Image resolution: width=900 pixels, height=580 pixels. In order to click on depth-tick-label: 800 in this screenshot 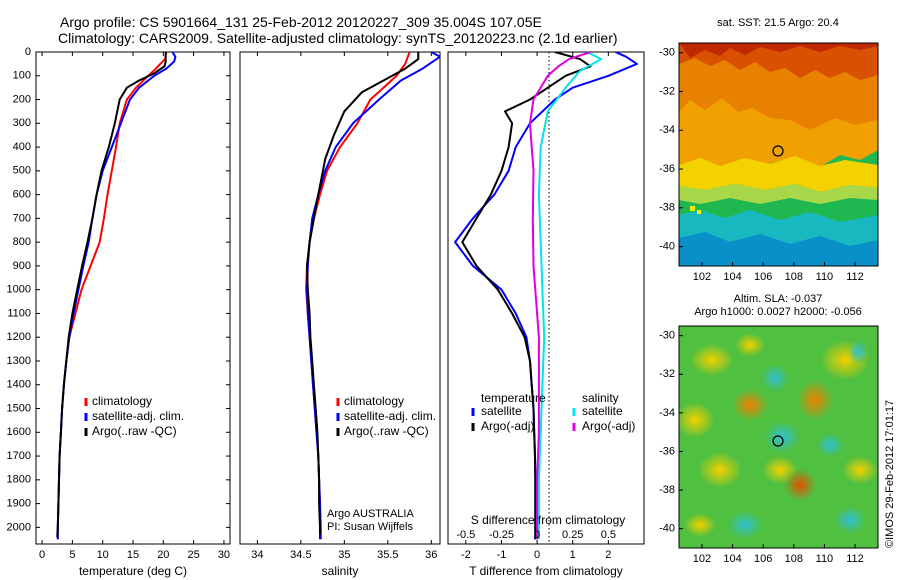, I will do `click(22, 242)`.